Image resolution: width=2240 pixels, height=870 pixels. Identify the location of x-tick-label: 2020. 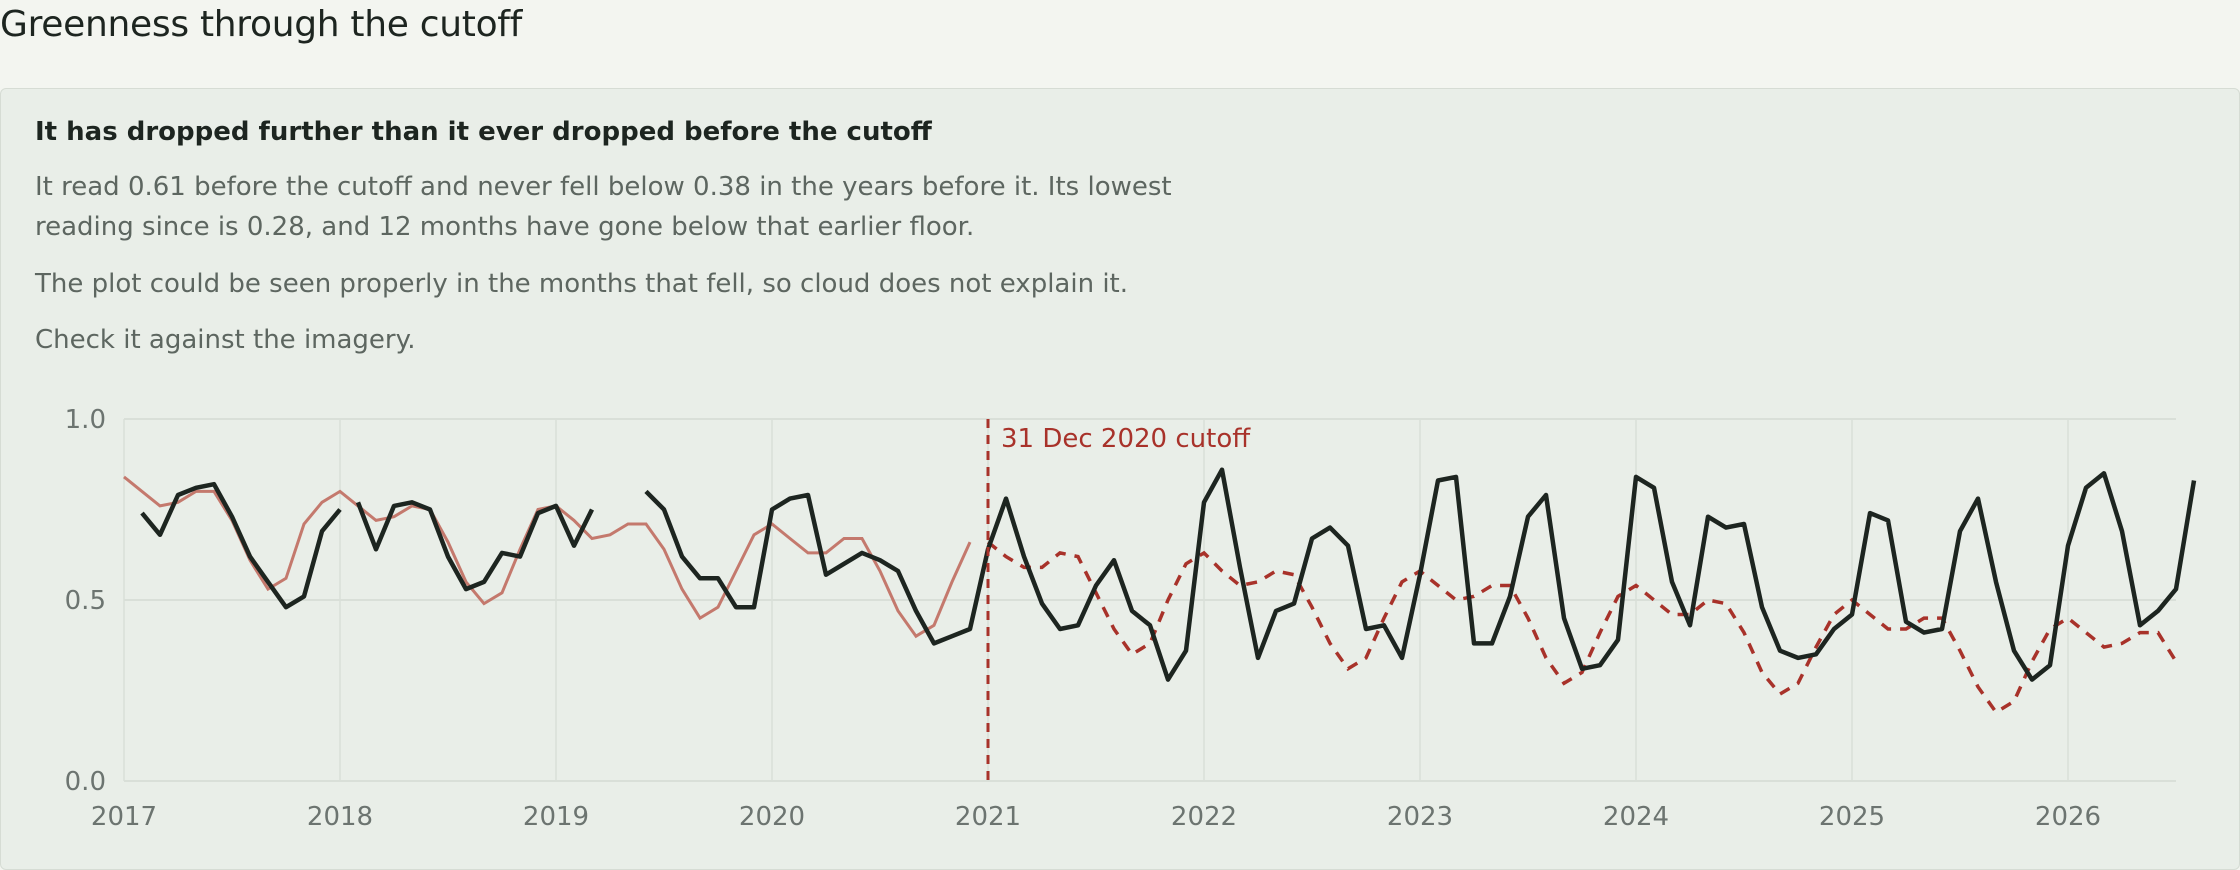
(772, 817).